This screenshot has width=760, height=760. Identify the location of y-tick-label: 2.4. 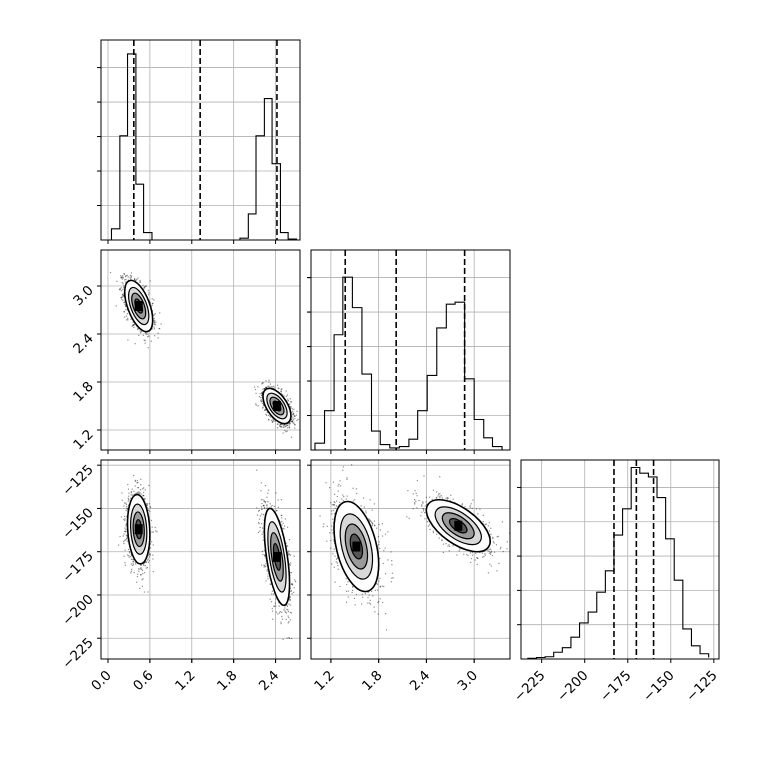
(83, 344).